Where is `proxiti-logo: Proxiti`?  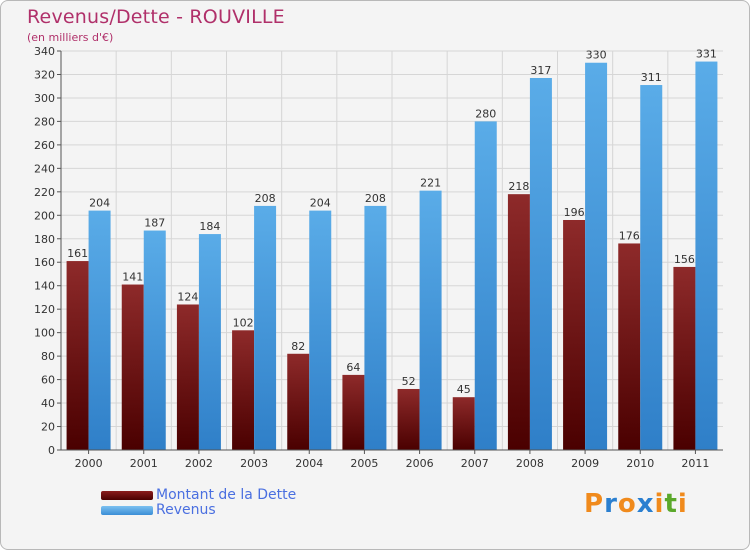 proxiti-logo: Proxiti is located at coordinates (636, 504).